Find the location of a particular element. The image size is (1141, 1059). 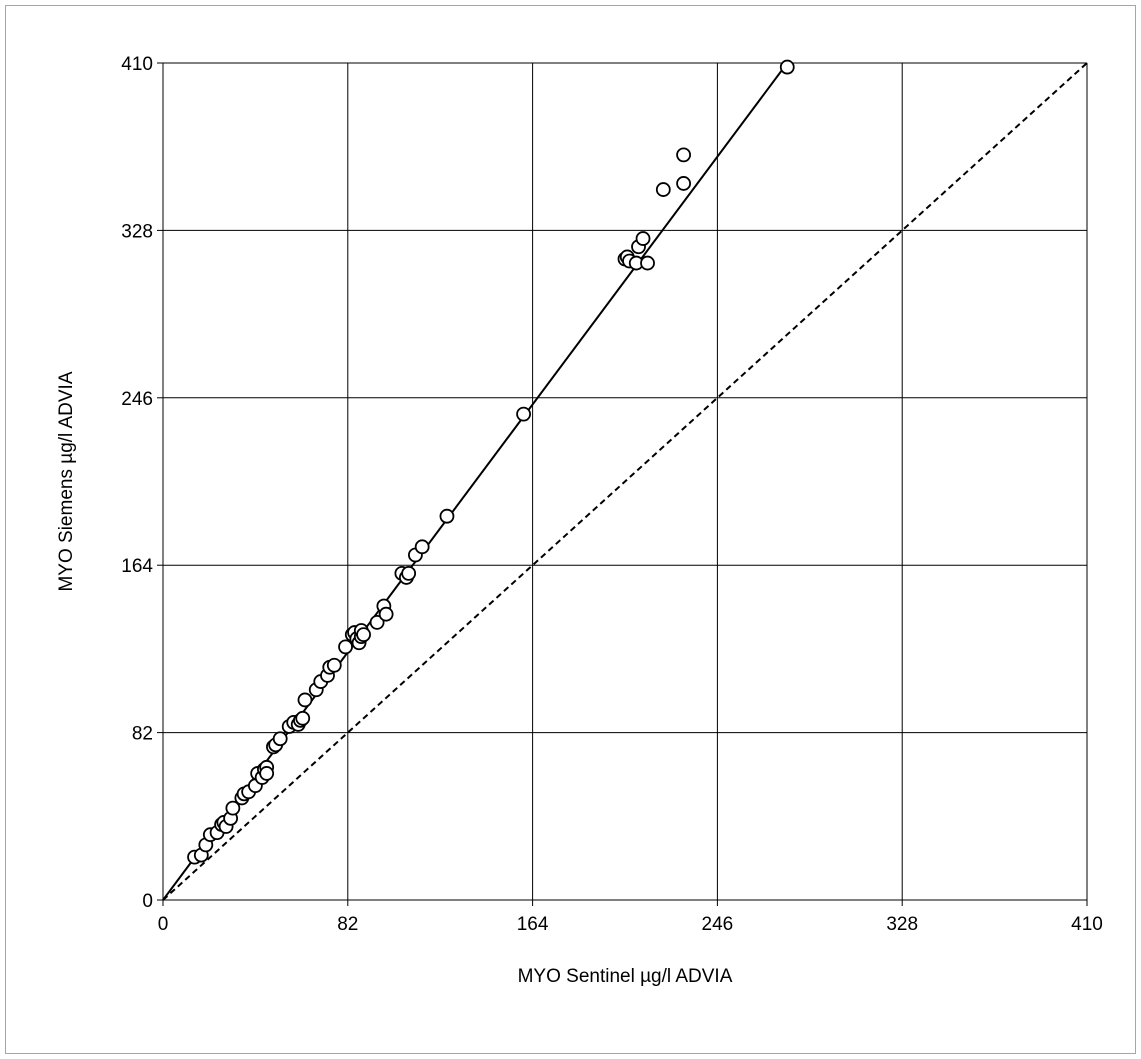

y-tick-label: 164 is located at coordinates (137, 566).